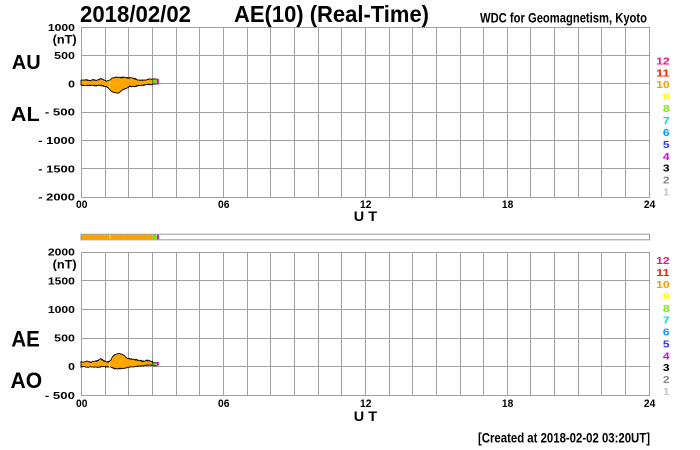 The height and width of the screenshot is (450, 700). What do you see at coordinates (26, 63) in the screenshot?
I see `svg-text: AU` at bounding box center [26, 63].